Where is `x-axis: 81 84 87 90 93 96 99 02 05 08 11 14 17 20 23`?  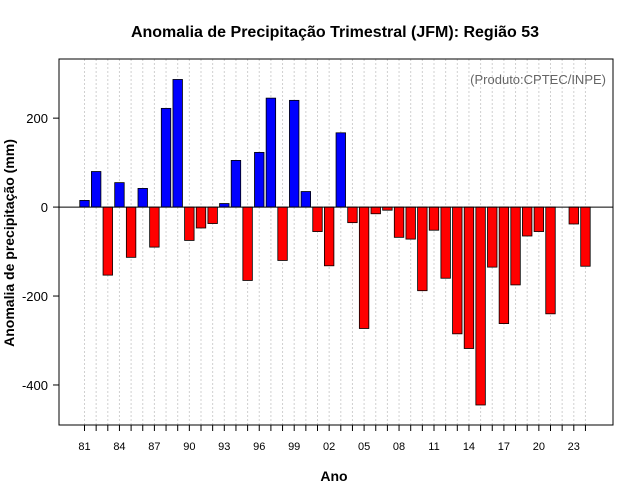 x-axis: 81 84 87 90 93 96 99 02 05 08 11 14 17 20 23 is located at coordinates (332, 439).